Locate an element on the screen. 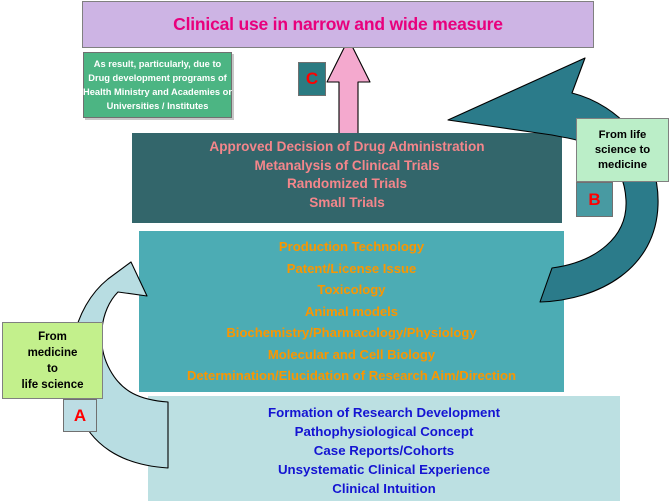 Image resolution: width=671 pixels, height=501 pixels. label-b-line-1: From life is located at coordinates (622, 134).